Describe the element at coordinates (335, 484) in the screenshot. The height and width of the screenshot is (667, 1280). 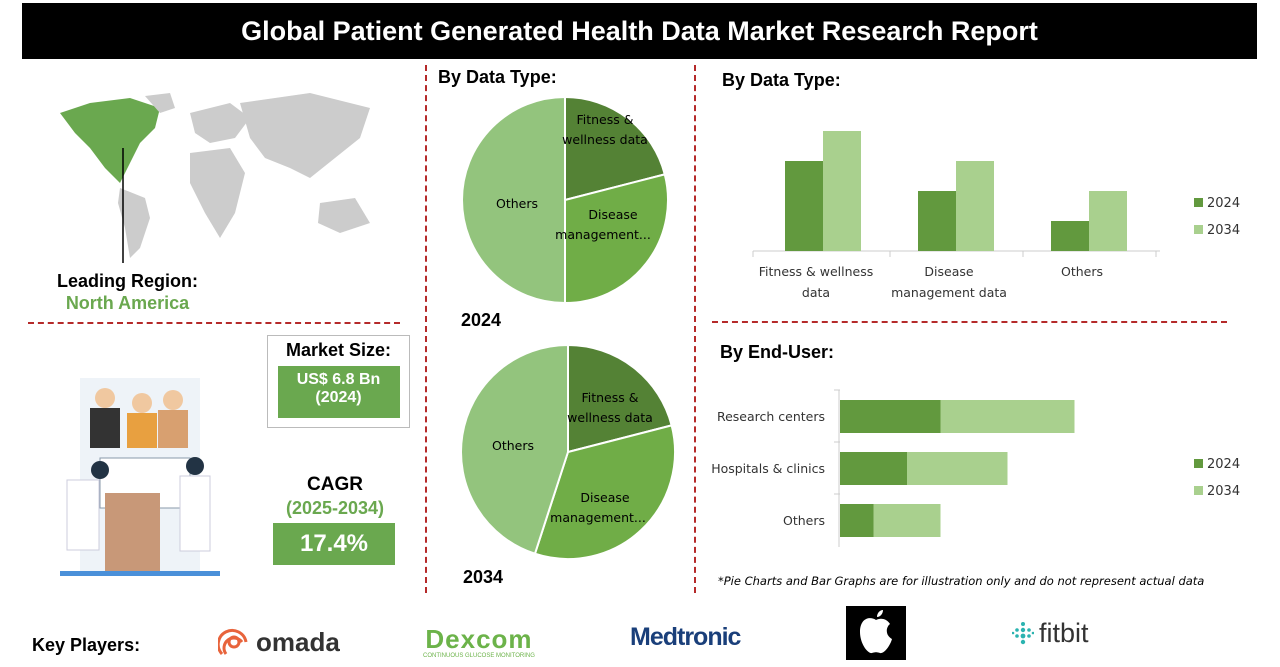
I see `cagr-label: CAGR` at that location.